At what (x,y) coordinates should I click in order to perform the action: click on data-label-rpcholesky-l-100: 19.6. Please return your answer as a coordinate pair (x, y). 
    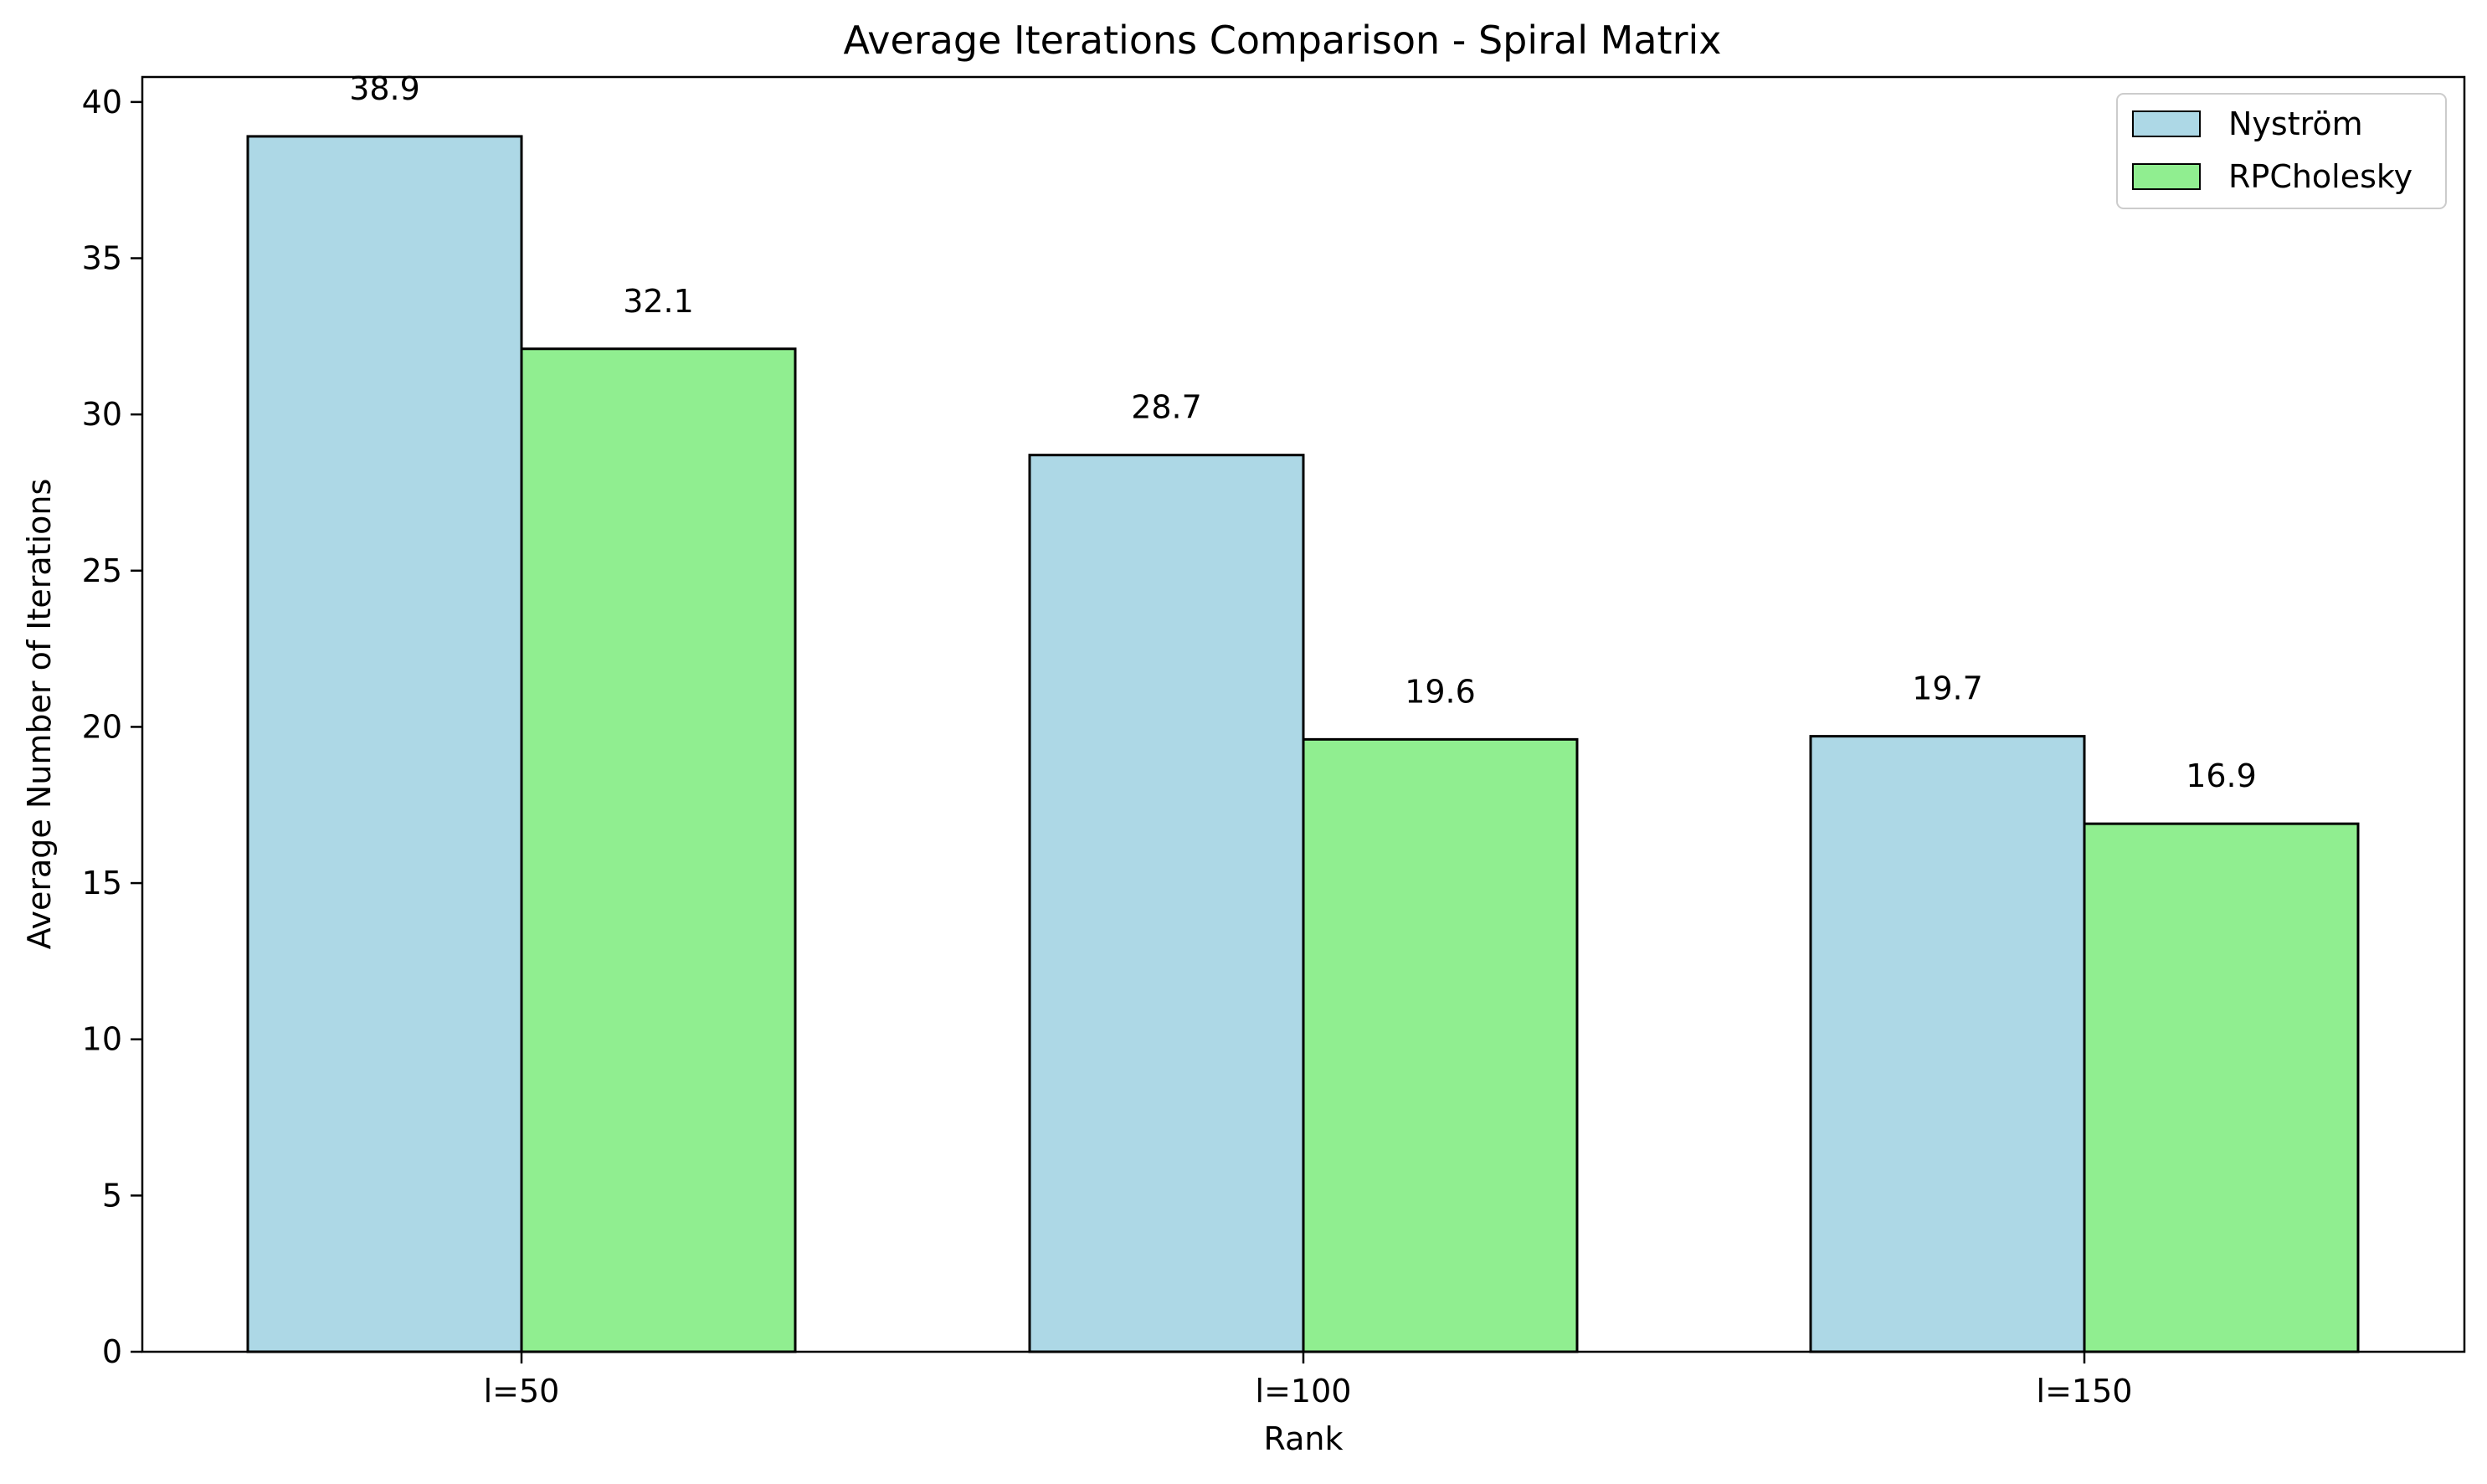
    Looking at the image, I should click on (1440, 692).